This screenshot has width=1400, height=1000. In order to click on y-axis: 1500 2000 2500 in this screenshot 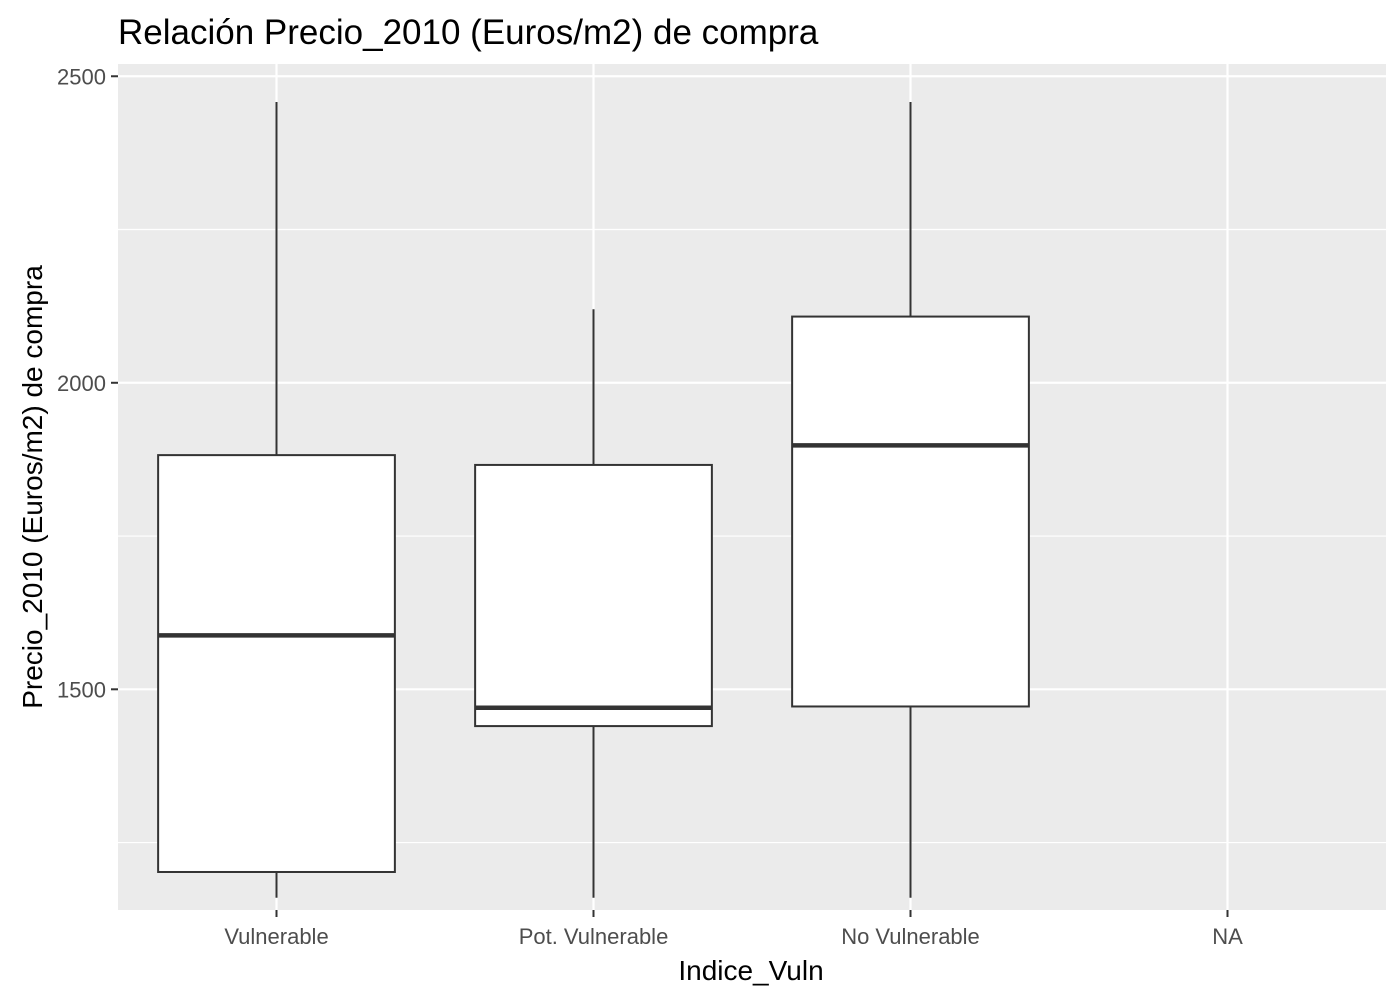, I will do `click(87, 383)`.